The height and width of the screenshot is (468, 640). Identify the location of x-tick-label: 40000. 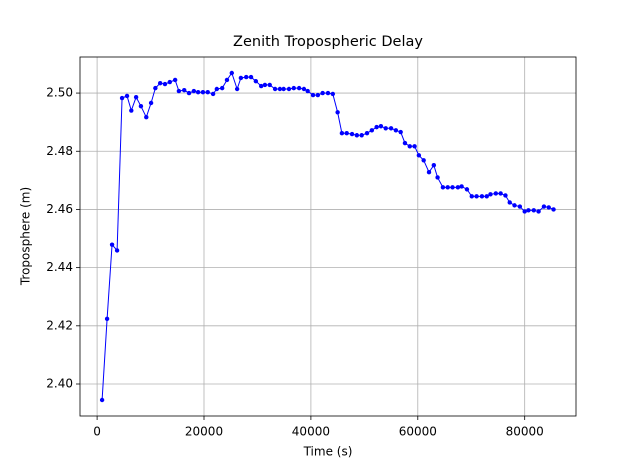
(311, 432).